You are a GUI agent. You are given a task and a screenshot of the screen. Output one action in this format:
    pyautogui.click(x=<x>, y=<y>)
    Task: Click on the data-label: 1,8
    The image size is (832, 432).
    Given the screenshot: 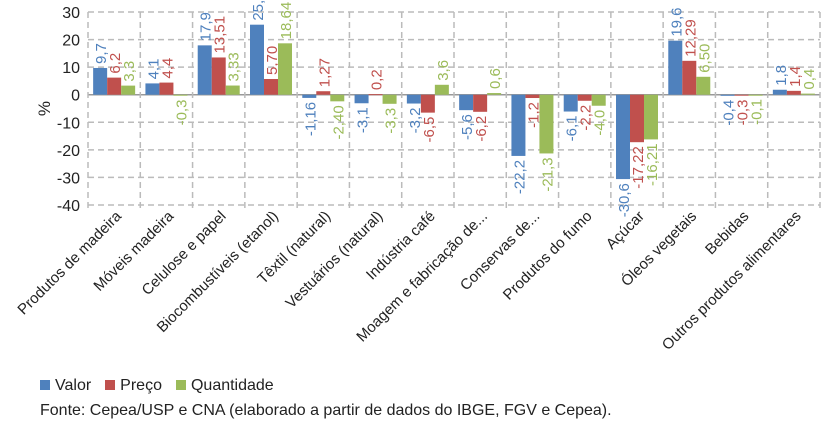 What is the action you would take?
    pyautogui.click(x=781, y=75)
    